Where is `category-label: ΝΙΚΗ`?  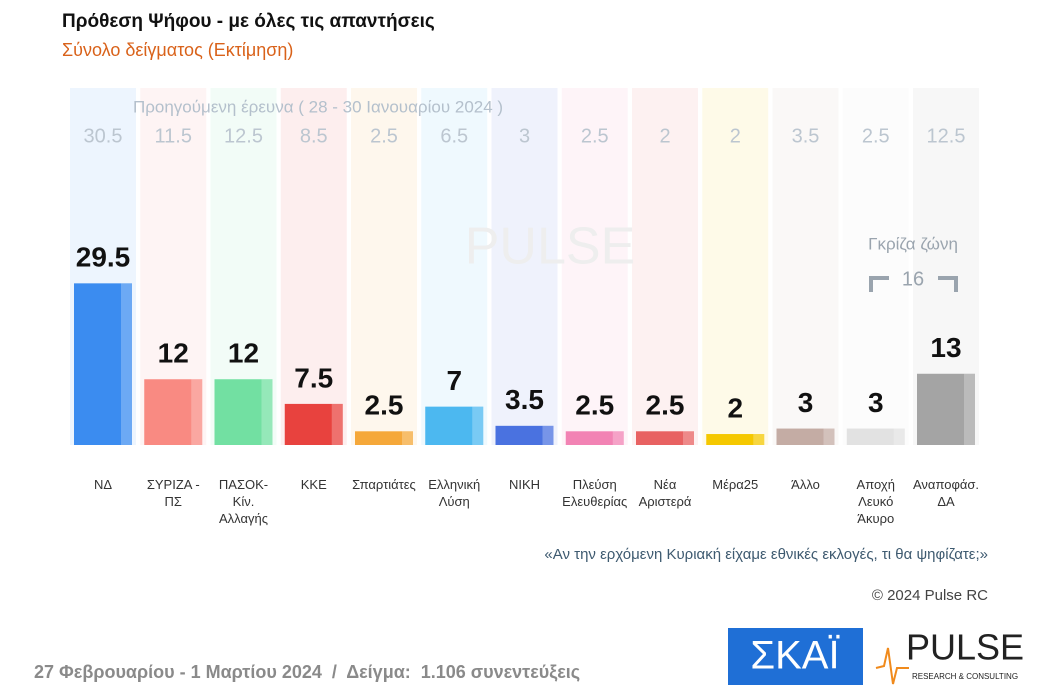
category-label: ΝΙΚΗ is located at coordinates (524, 484).